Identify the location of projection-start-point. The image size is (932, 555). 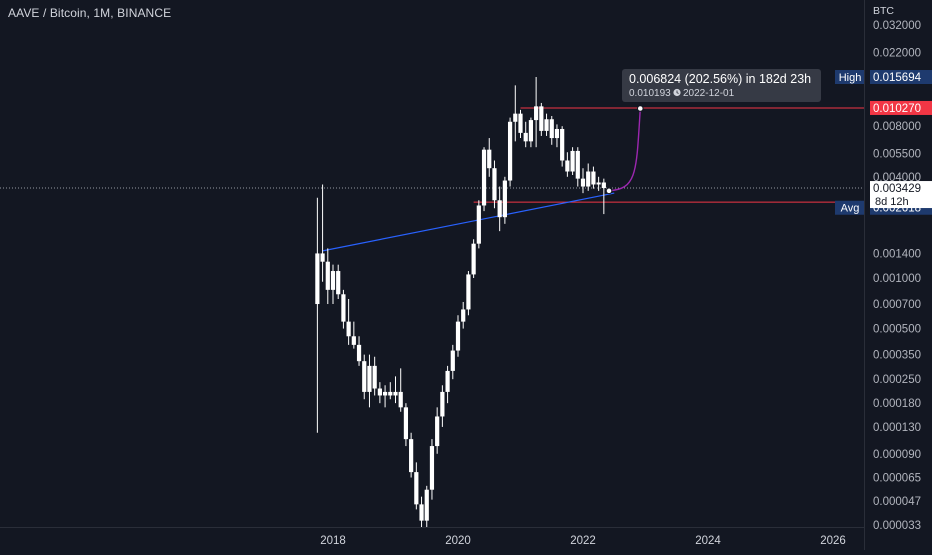
(609, 191).